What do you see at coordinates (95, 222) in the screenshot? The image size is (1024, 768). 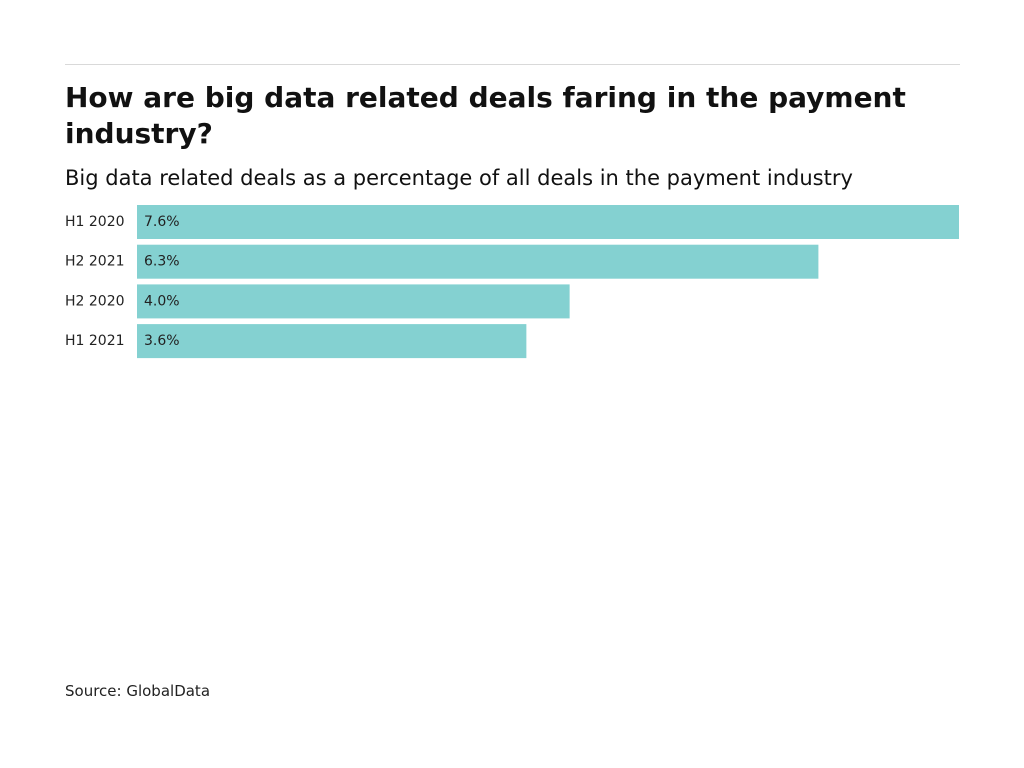 I see `category-label: H1 2020` at bounding box center [95, 222].